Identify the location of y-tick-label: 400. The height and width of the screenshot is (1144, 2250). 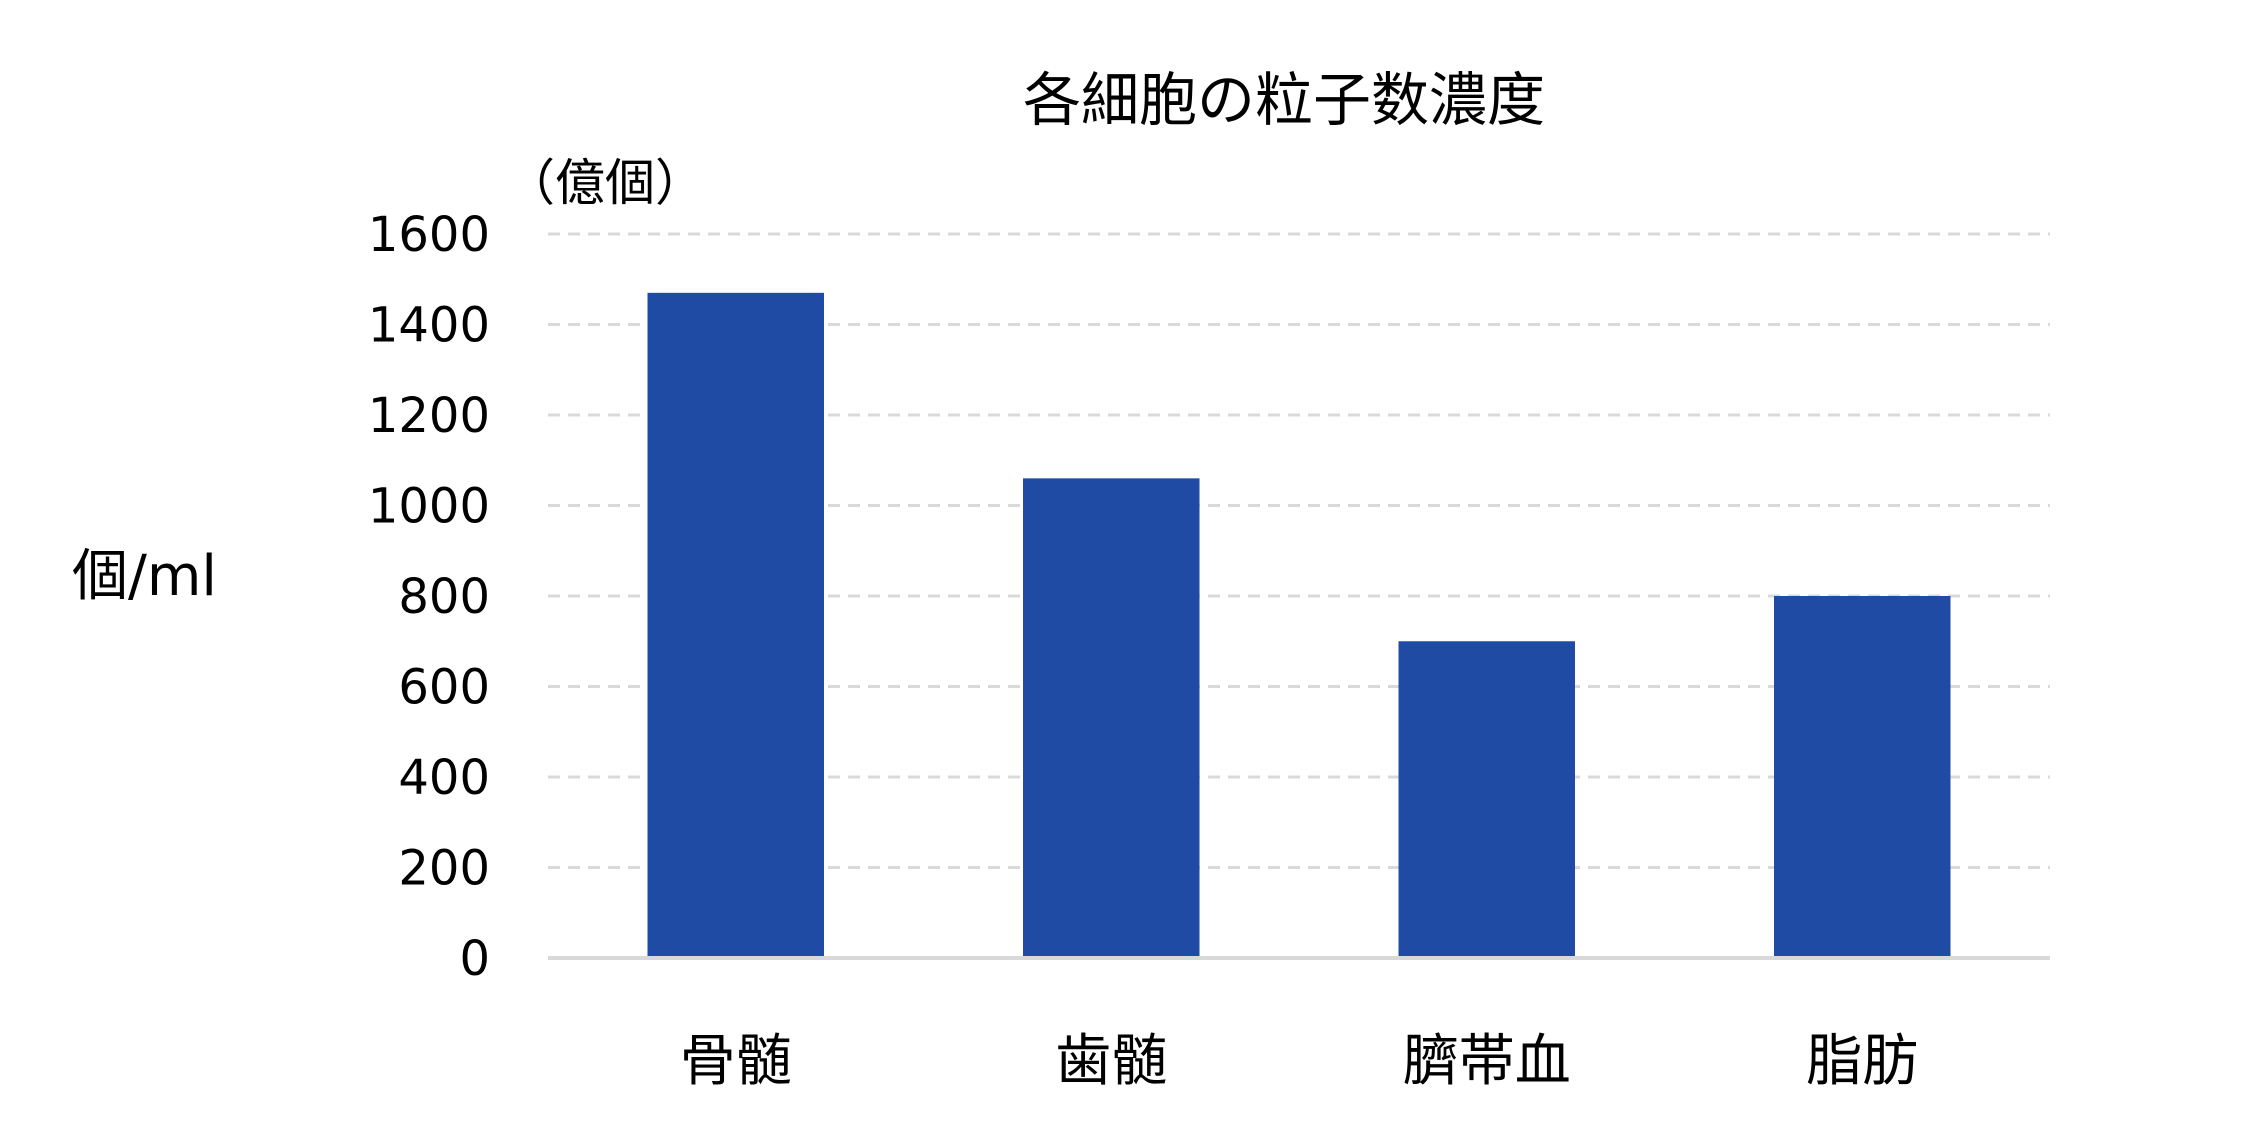
(444, 778).